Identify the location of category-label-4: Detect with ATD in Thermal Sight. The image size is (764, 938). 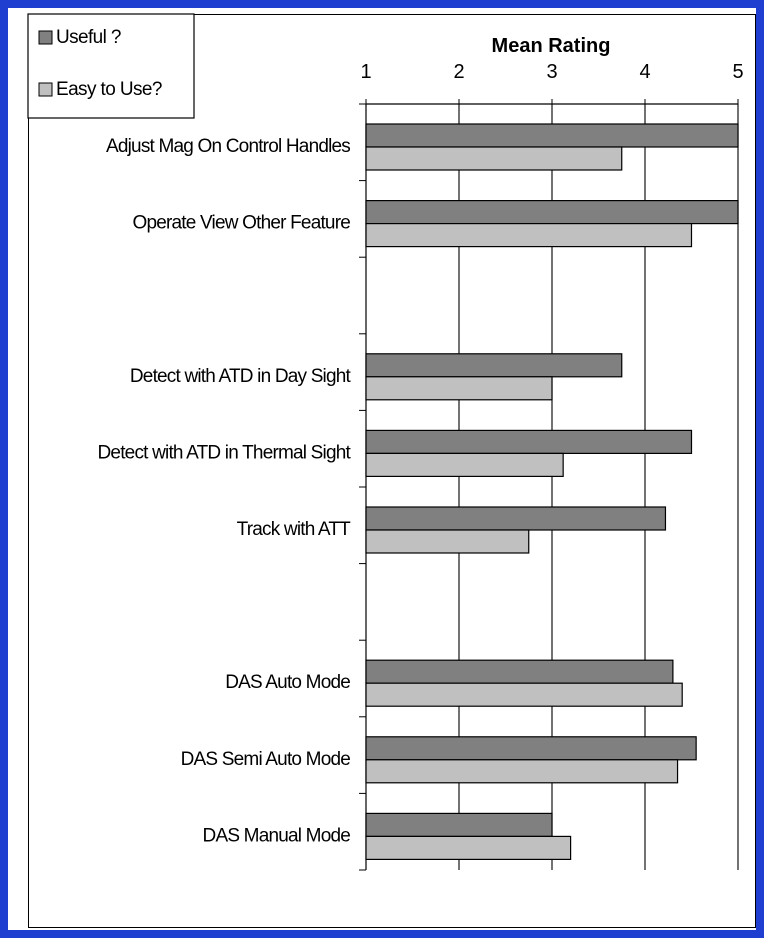
(225, 452).